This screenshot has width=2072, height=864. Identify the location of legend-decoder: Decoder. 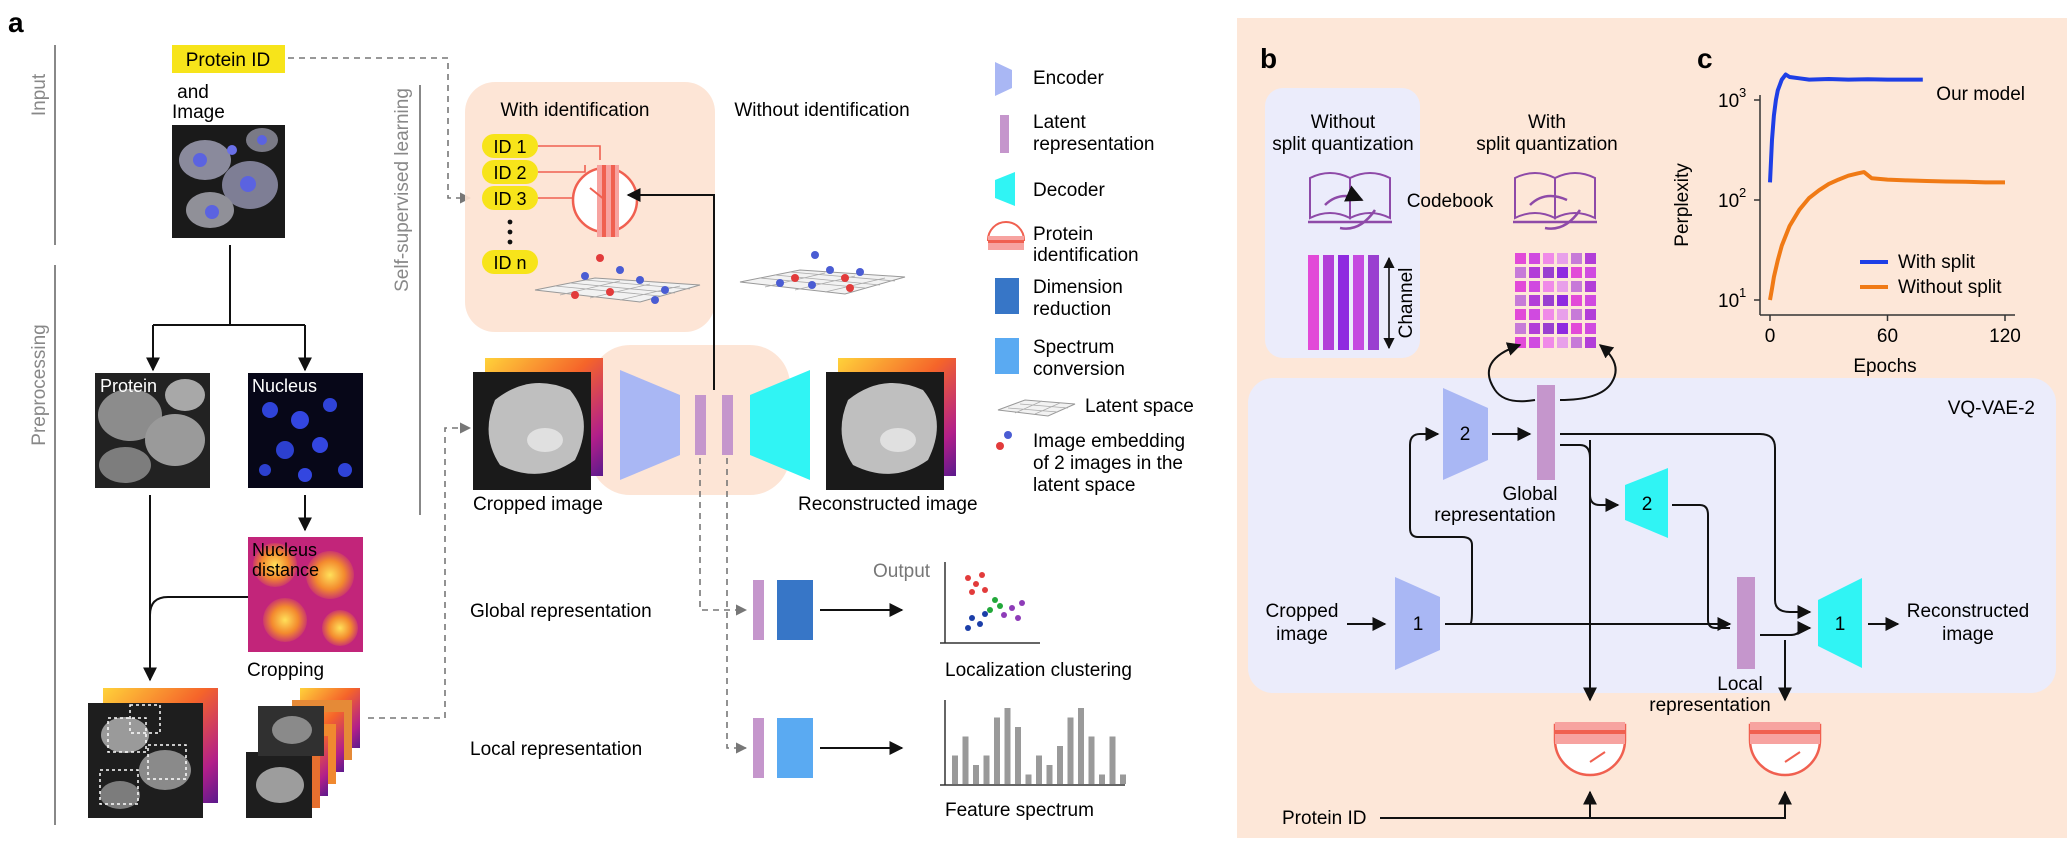
(1069, 190).